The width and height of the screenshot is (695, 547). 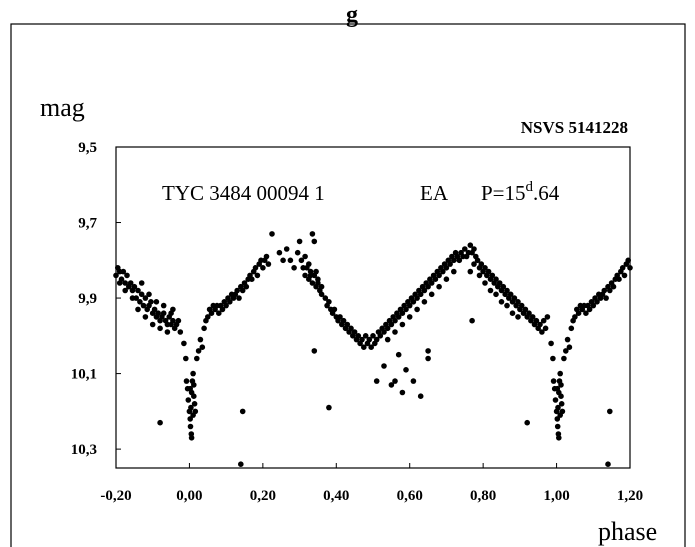 I want to click on period-prefix: P=15, so click(x=503, y=193).